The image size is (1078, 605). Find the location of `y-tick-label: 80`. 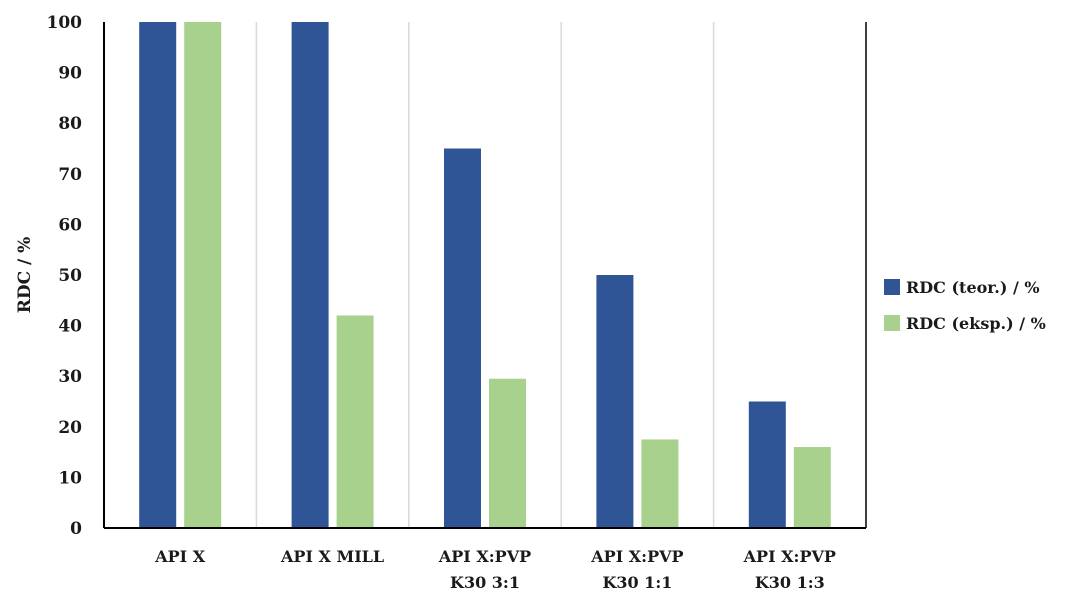

y-tick-label: 80 is located at coordinates (70, 124).